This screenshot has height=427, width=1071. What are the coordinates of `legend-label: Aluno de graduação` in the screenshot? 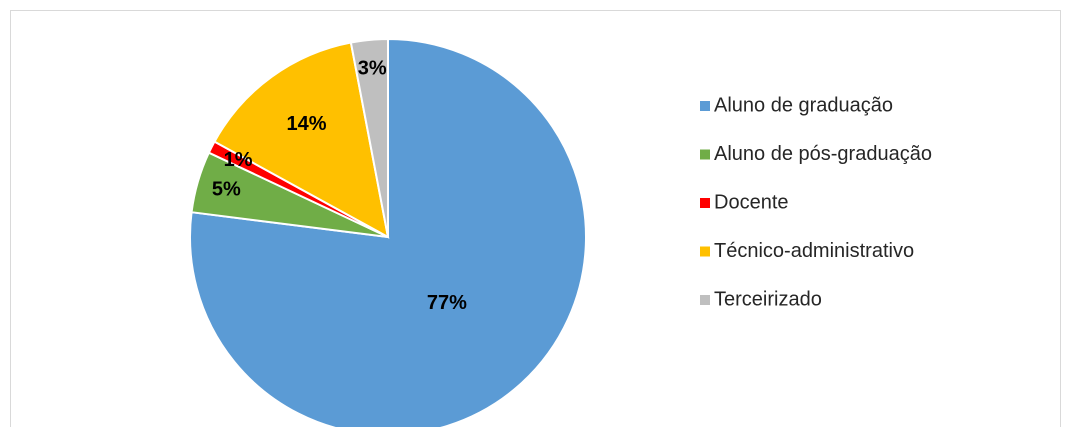 It's located at (803, 105).